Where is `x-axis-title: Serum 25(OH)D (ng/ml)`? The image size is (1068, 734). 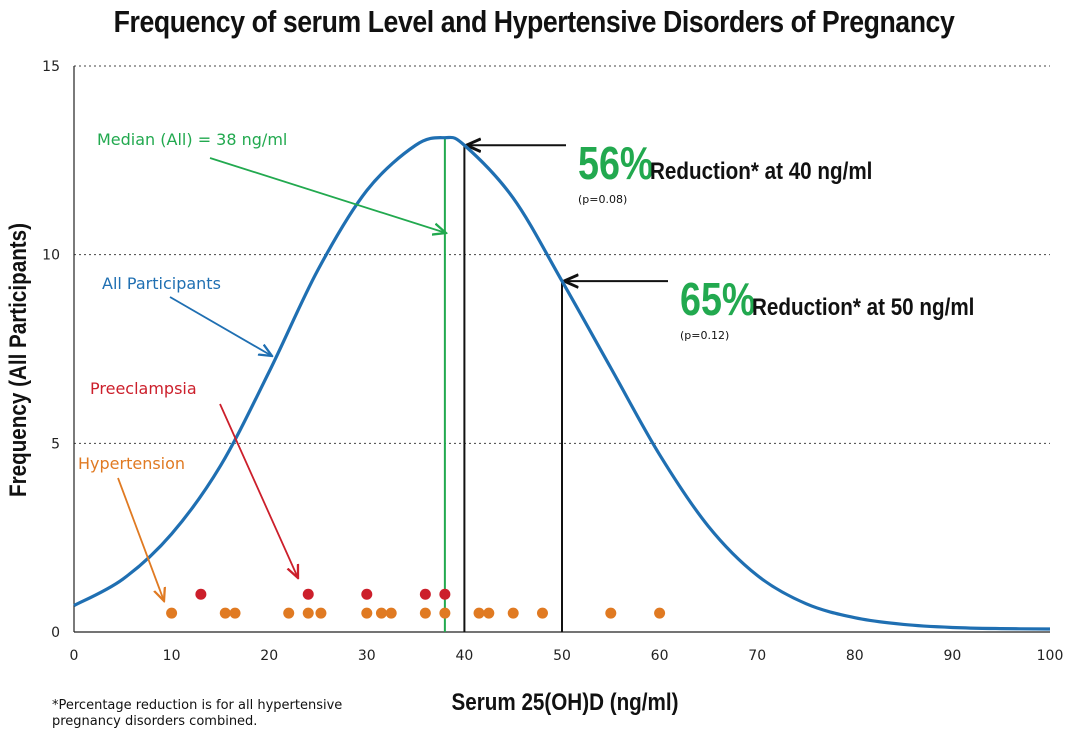
x-axis-title: Serum 25(OH)D (ng/ml) is located at coordinates (565, 702).